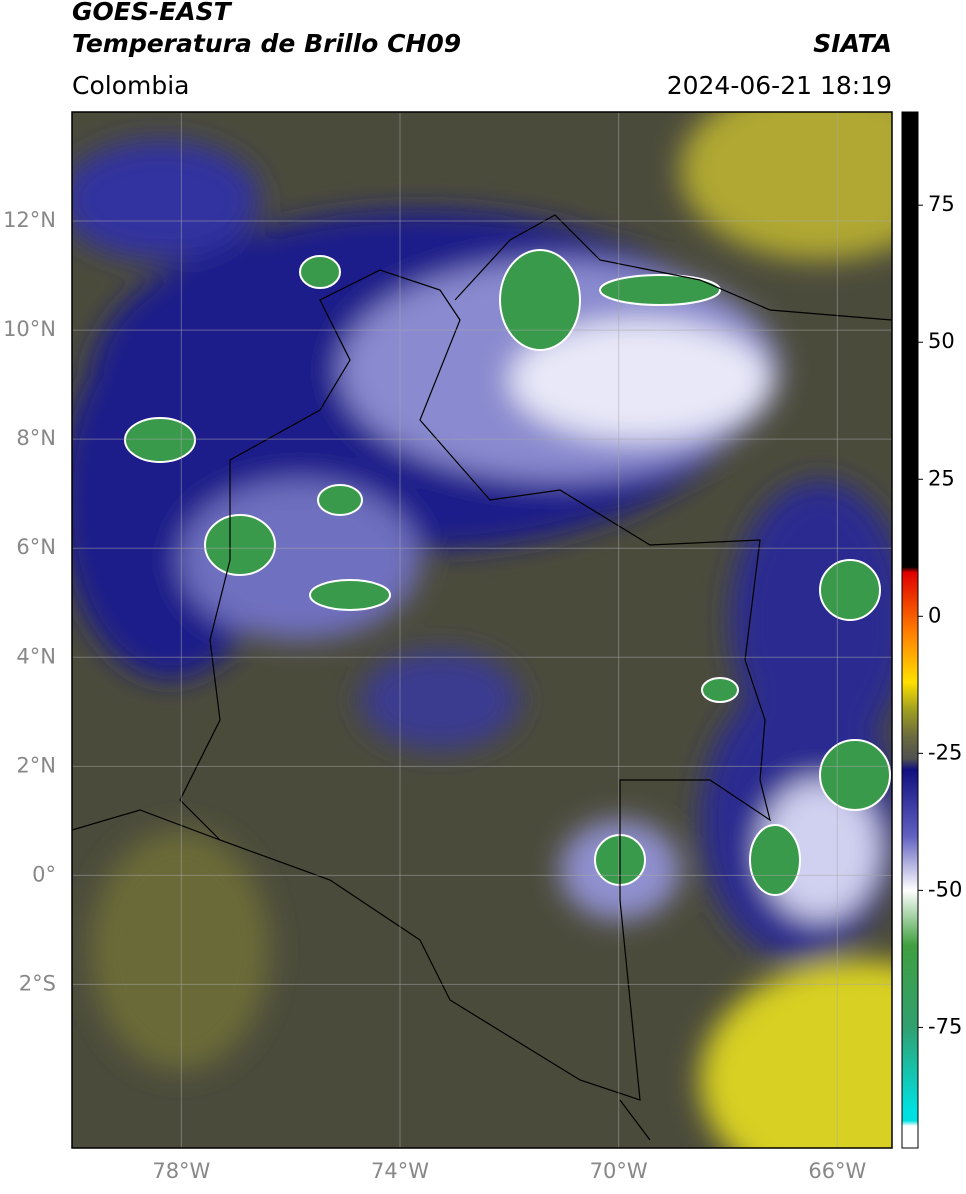  I want to click on source: SIATA, so click(852, 43).